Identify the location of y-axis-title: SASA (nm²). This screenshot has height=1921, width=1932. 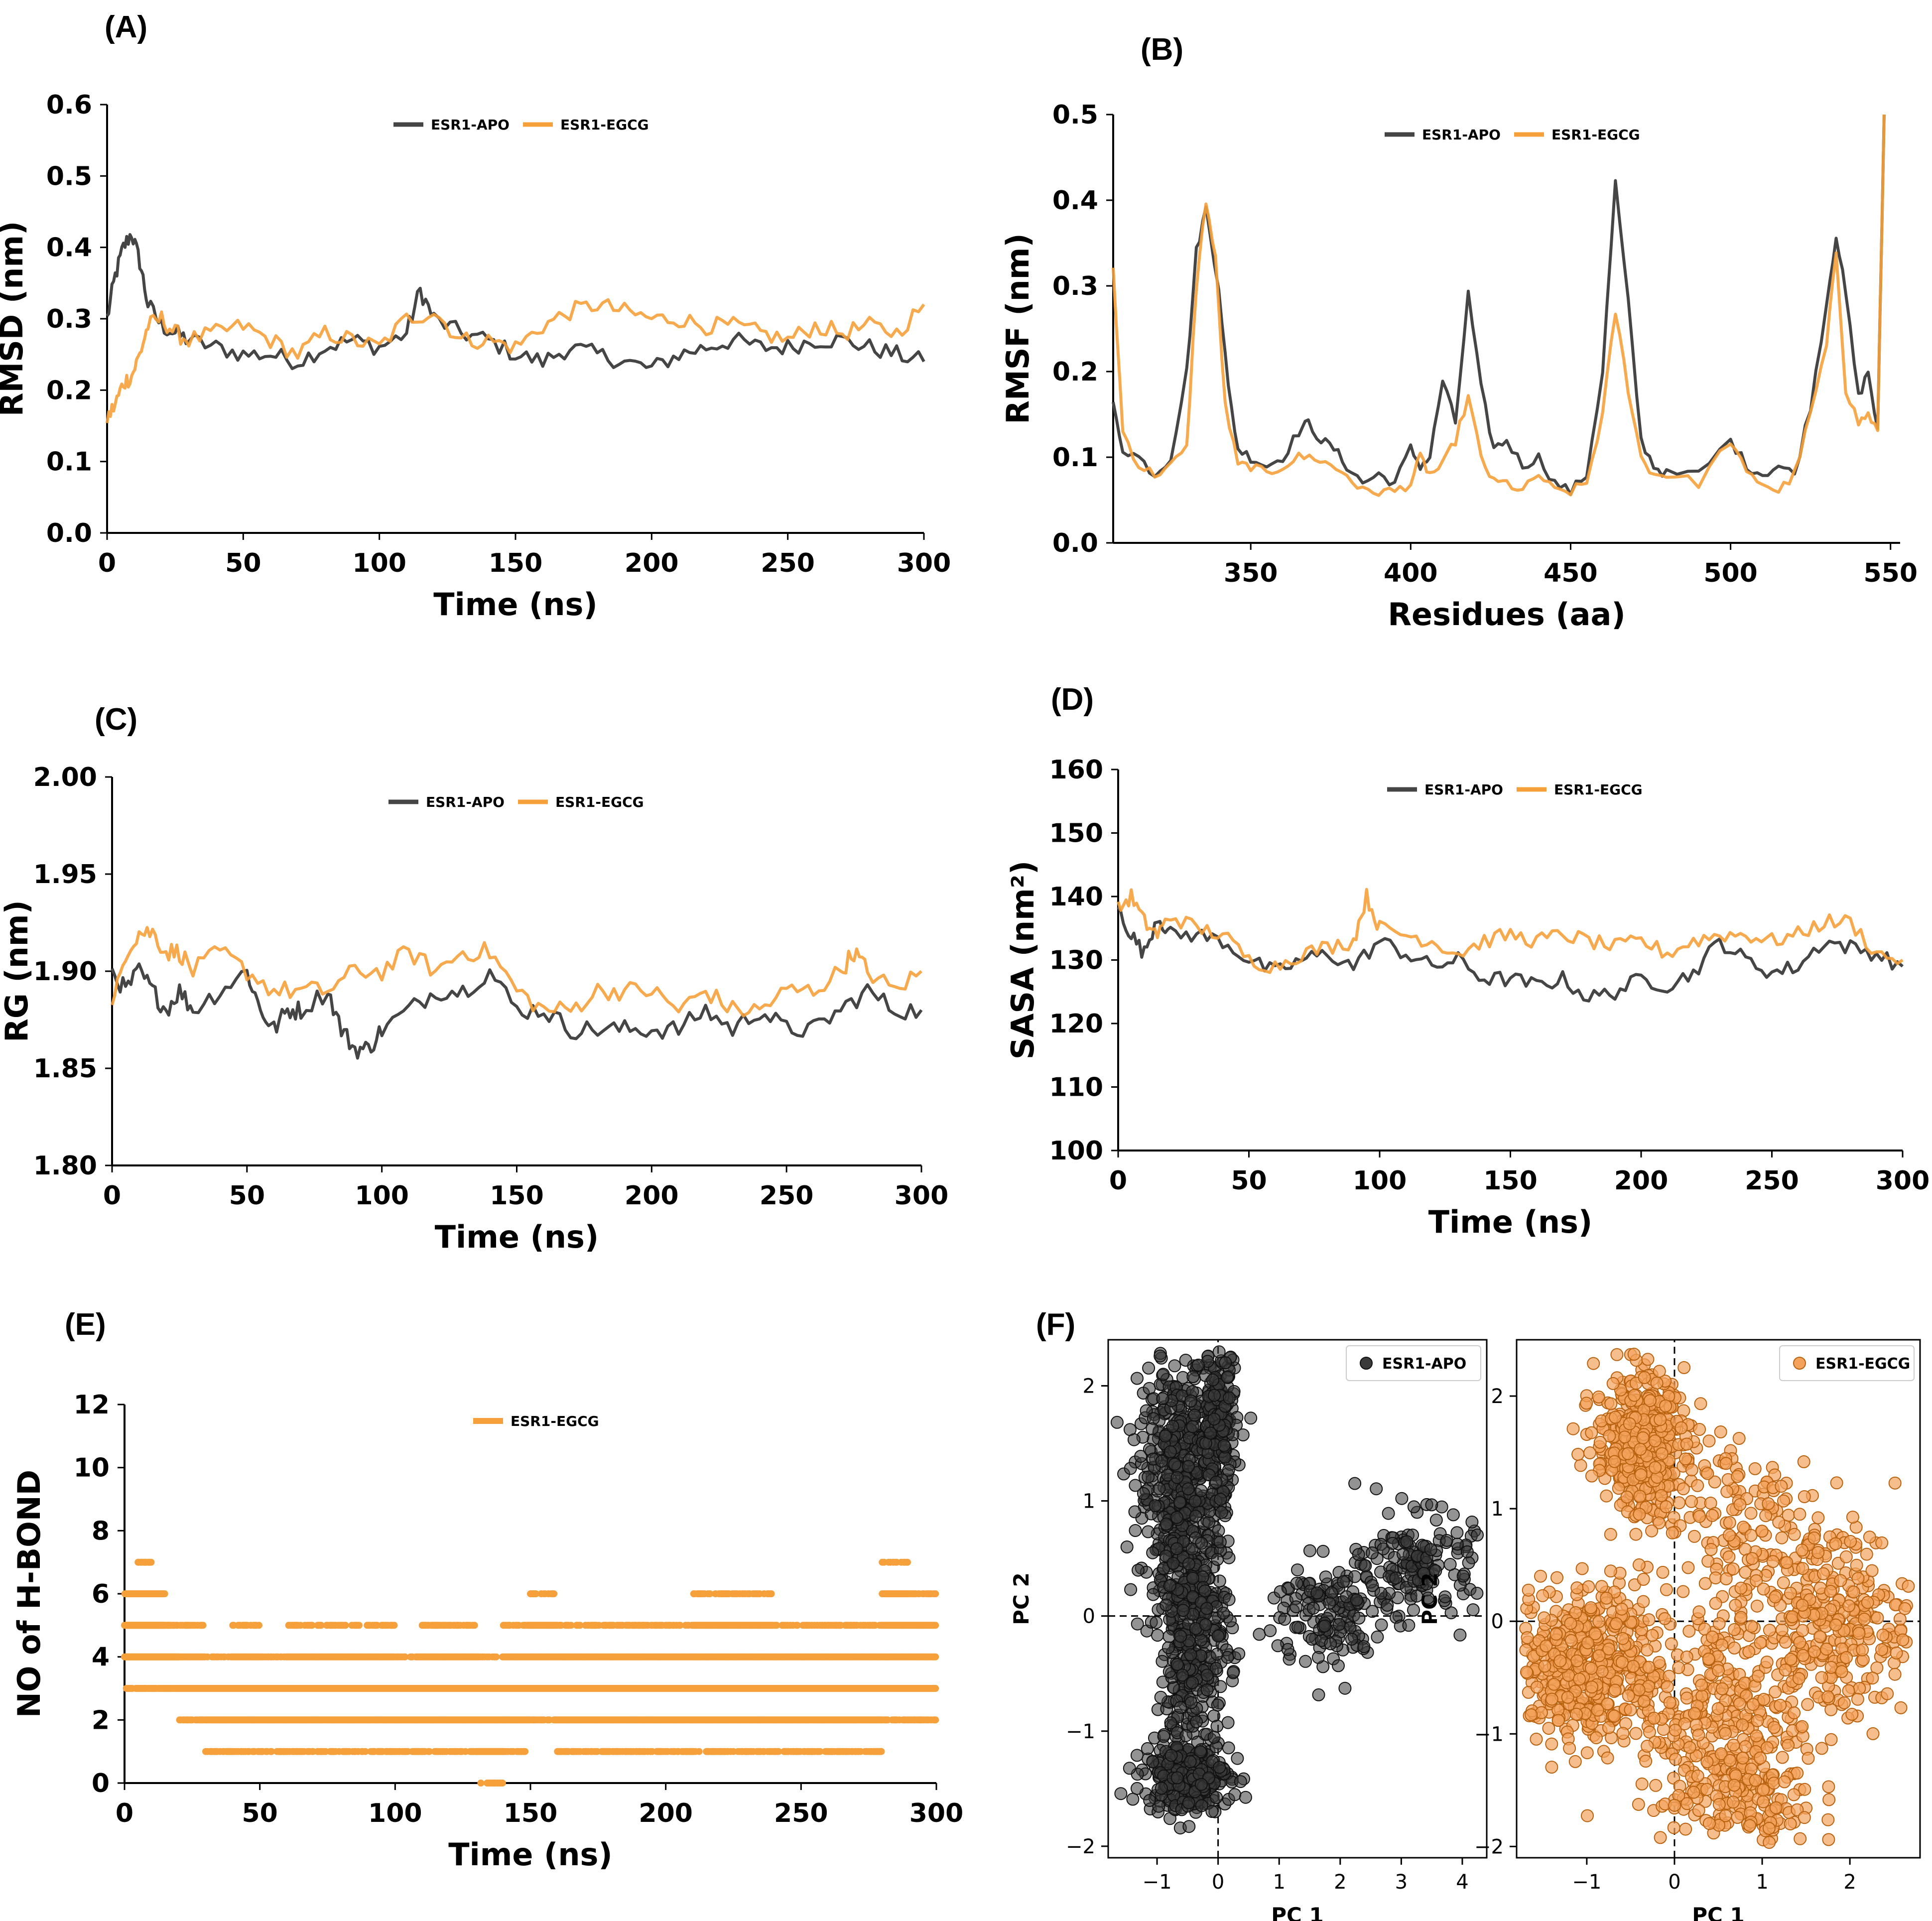
(1023, 960).